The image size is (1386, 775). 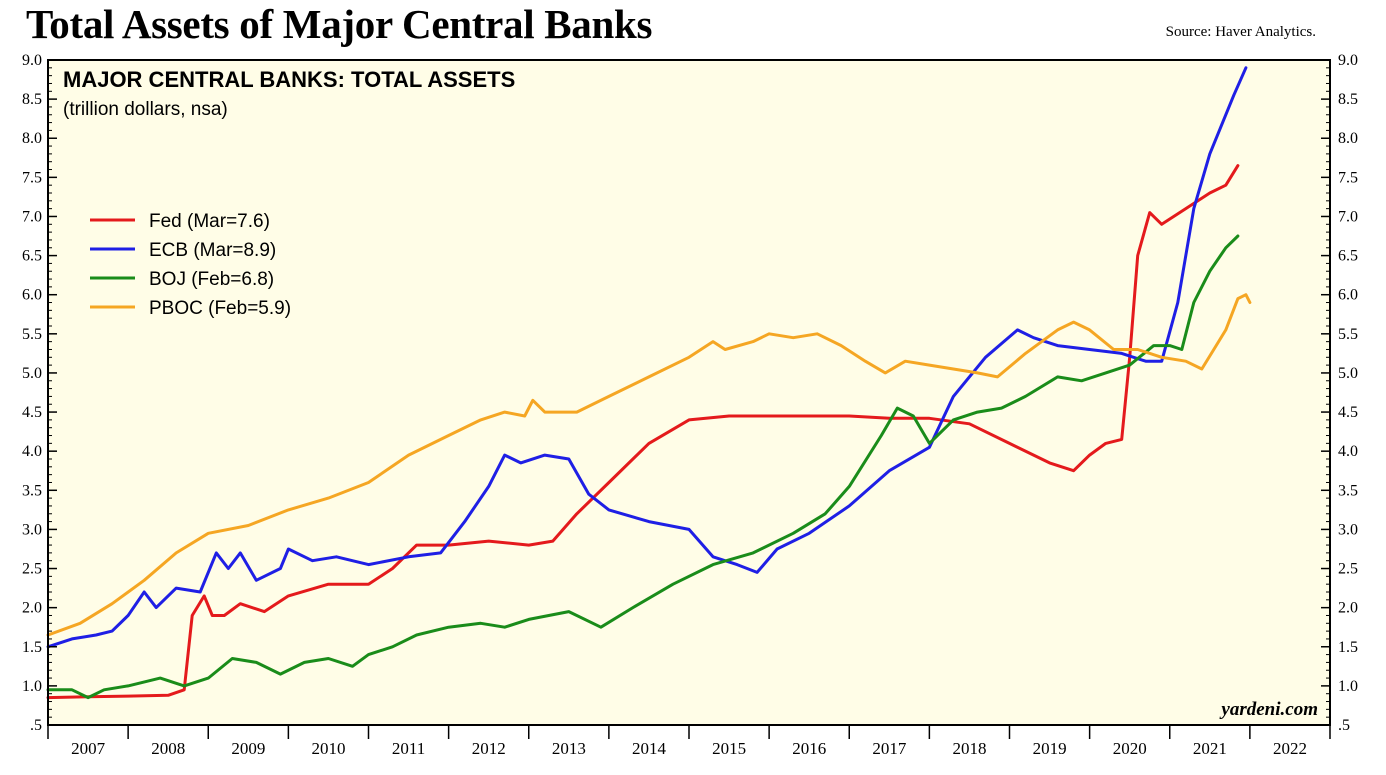 What do you see at coordinates (220, 308) in the screenshot?
I see `legend-label: PBOC (Feb=5.9)` at bounding box center [220, 308].